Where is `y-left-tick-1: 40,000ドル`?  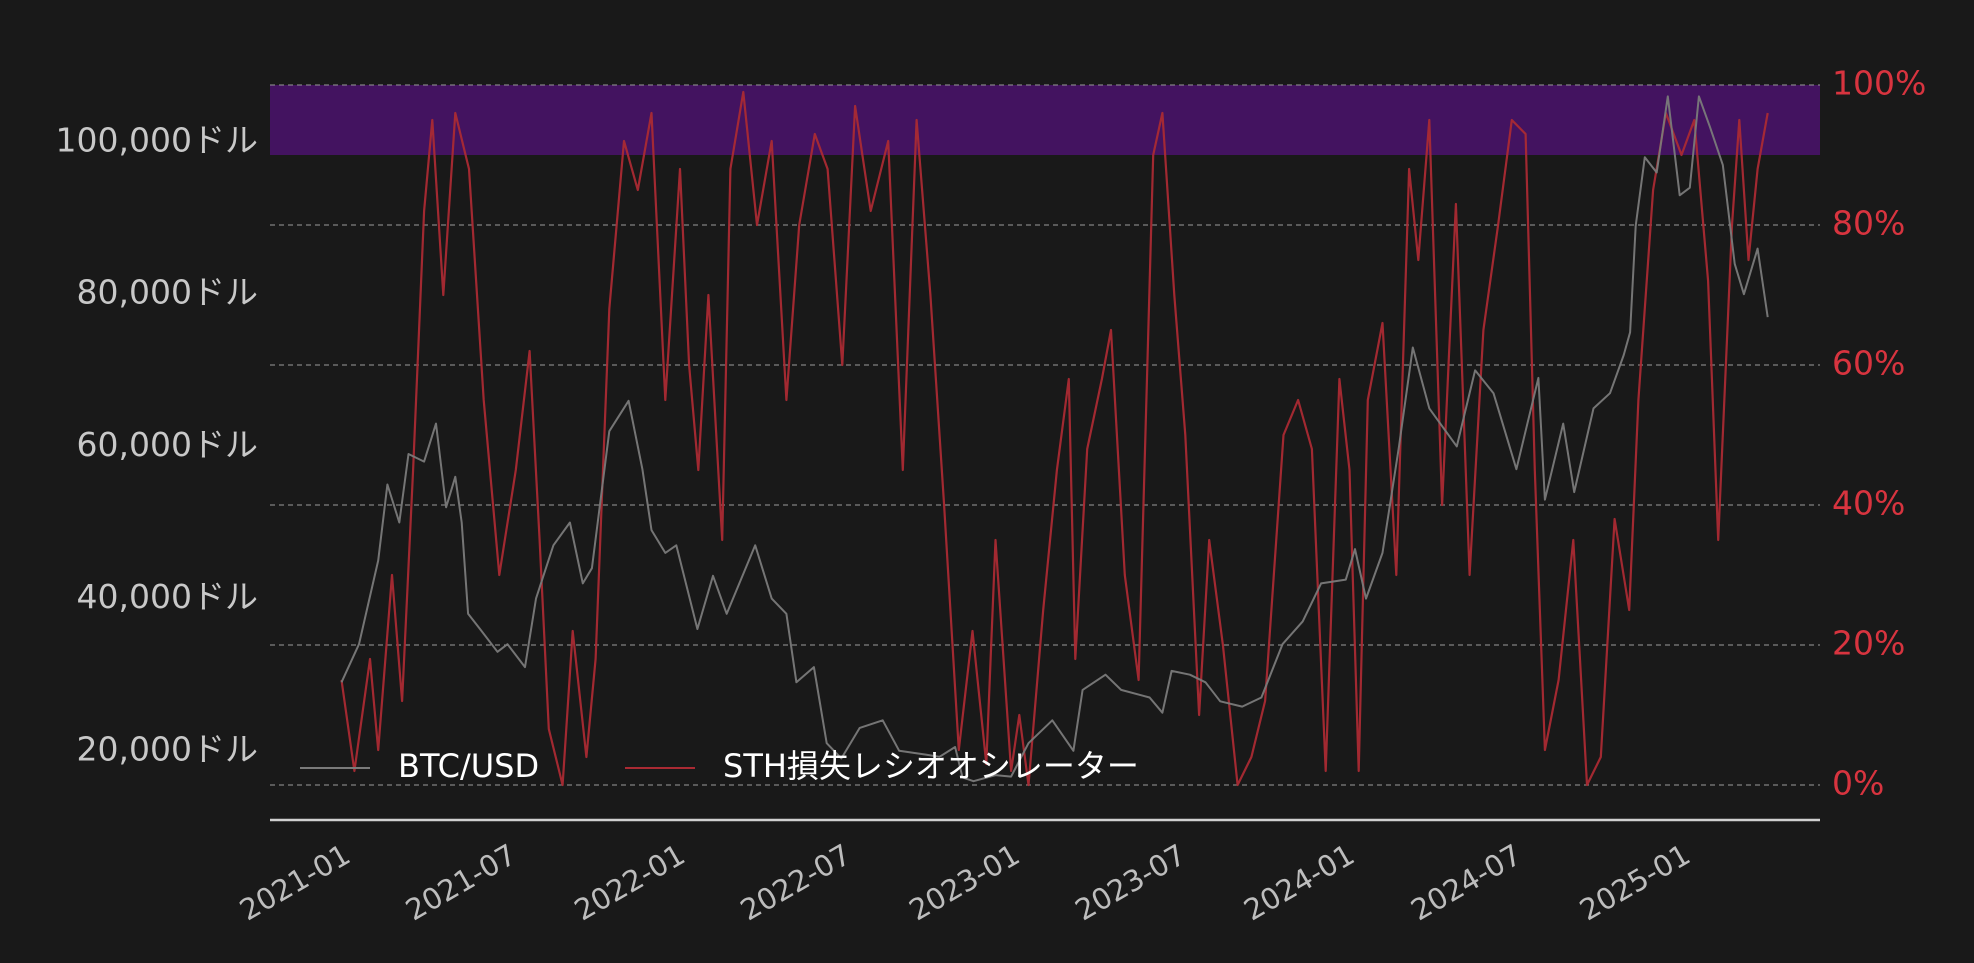 y-left-tick-1: 40,000ドル is located at coordinates (167, 596).